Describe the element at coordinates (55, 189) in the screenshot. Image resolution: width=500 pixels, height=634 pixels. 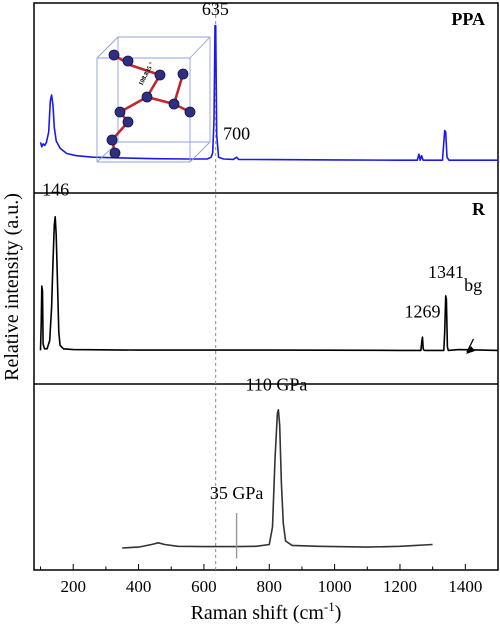
I see `peak-label: 146` at that location.